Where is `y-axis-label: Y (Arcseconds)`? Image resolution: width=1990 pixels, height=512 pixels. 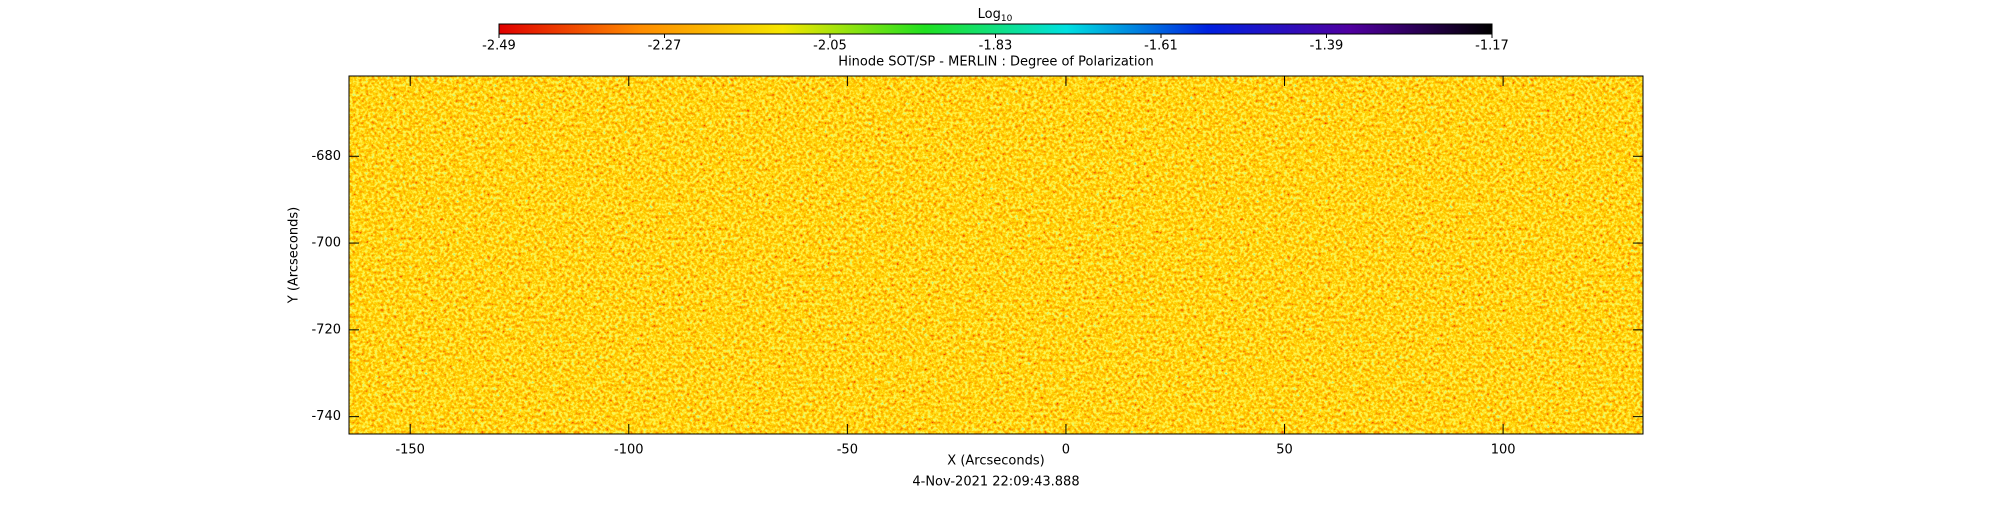 y-axis-label: Y (Arcseconds) is located at coordinates (294, 255).